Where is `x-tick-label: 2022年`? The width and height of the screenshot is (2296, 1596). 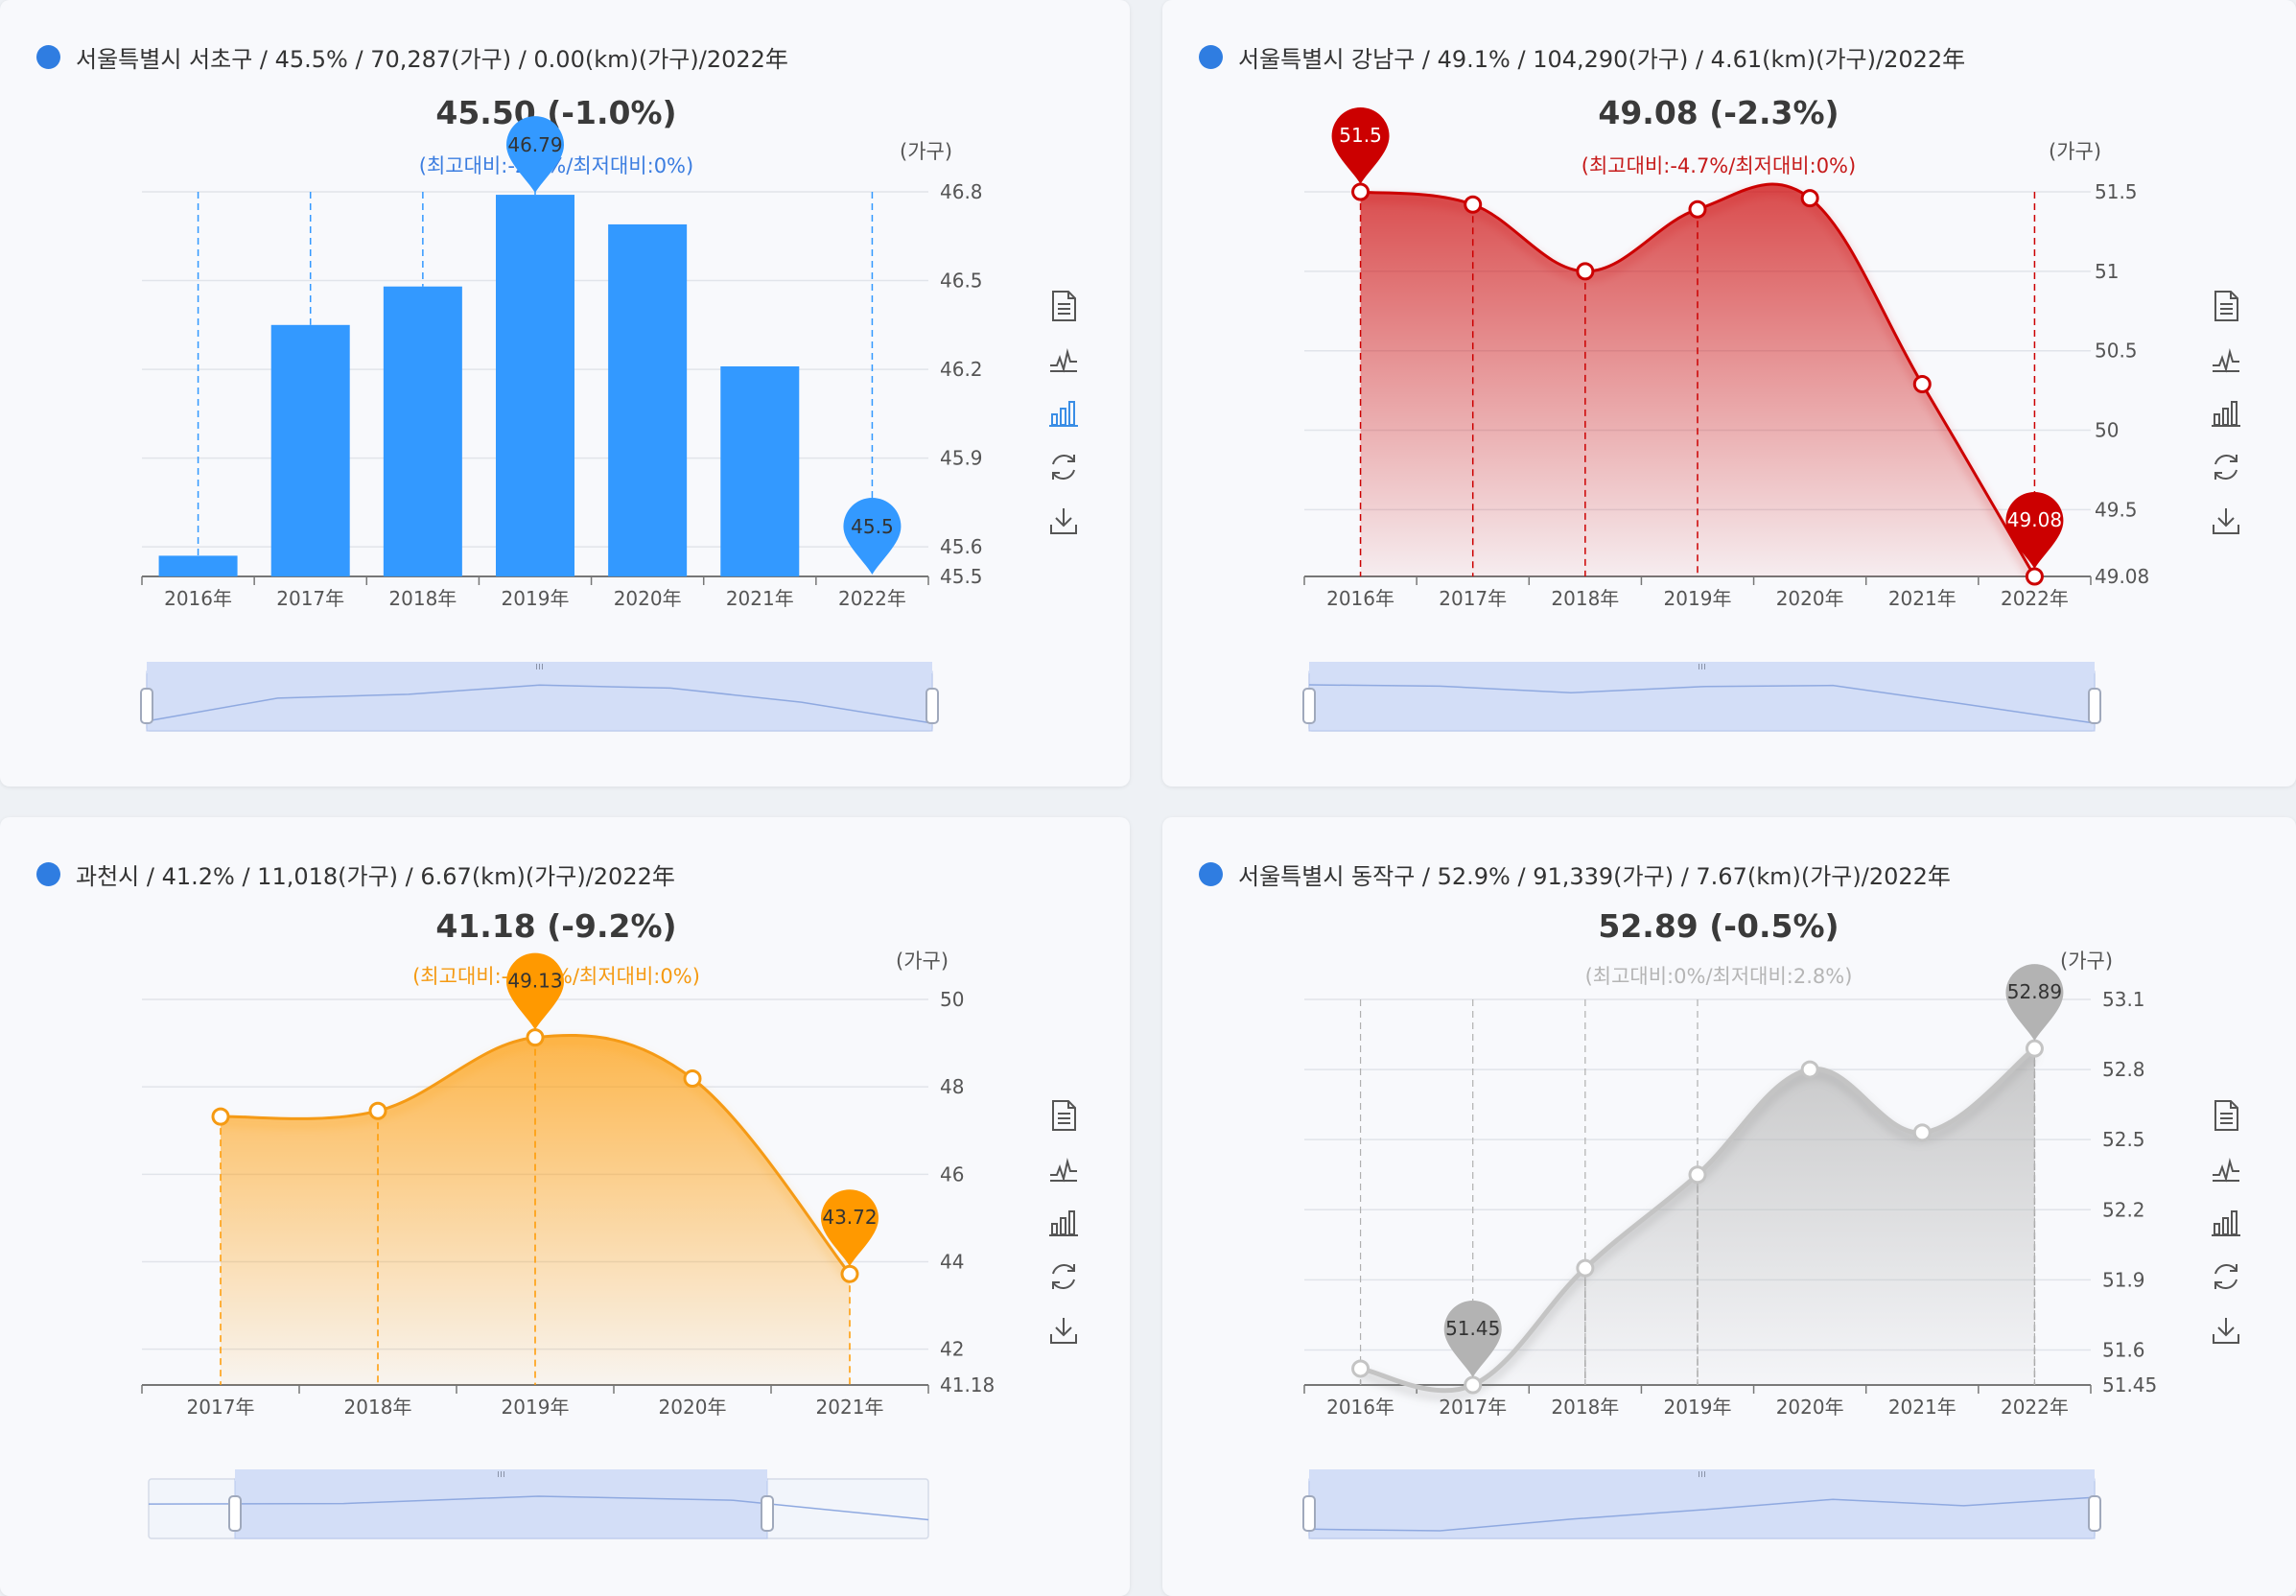 x-tick-label: 2022年 is located at coordinates (872, 598).